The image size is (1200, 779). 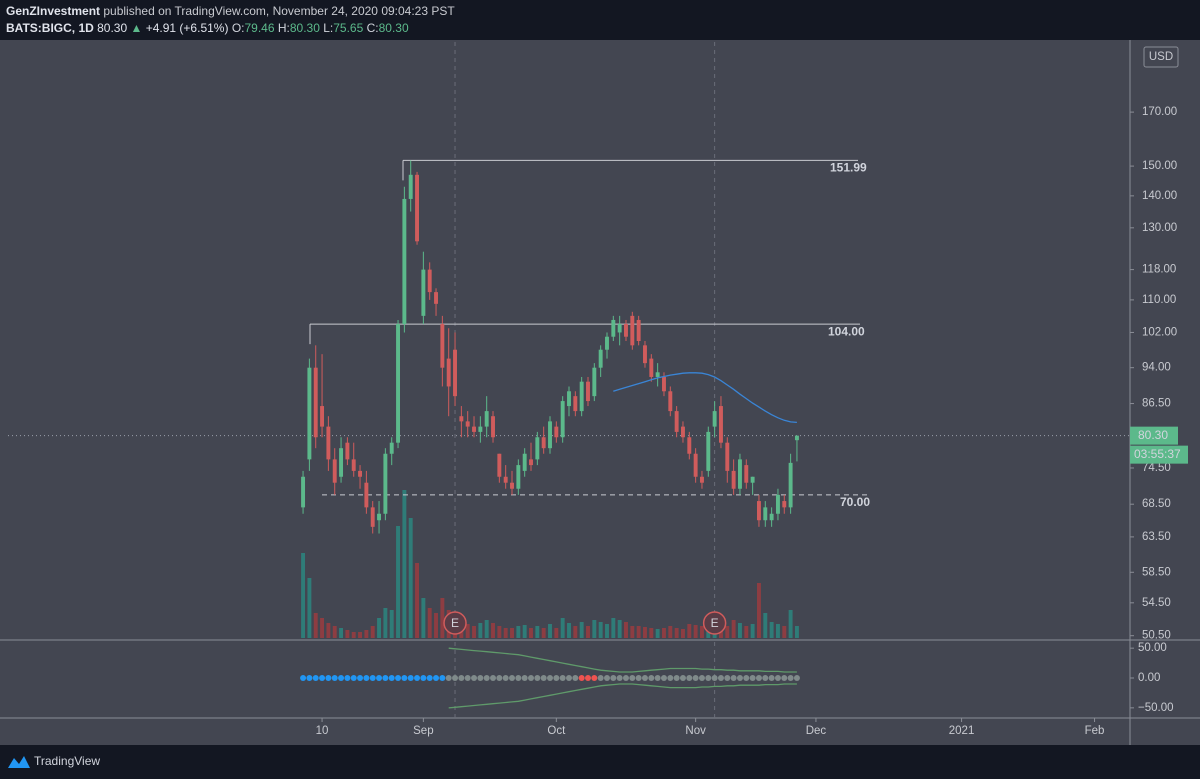 What do you see at coordinates (238, 28) in the screenshot?
I see `open-label: O:` at bounding box center [238, 28].